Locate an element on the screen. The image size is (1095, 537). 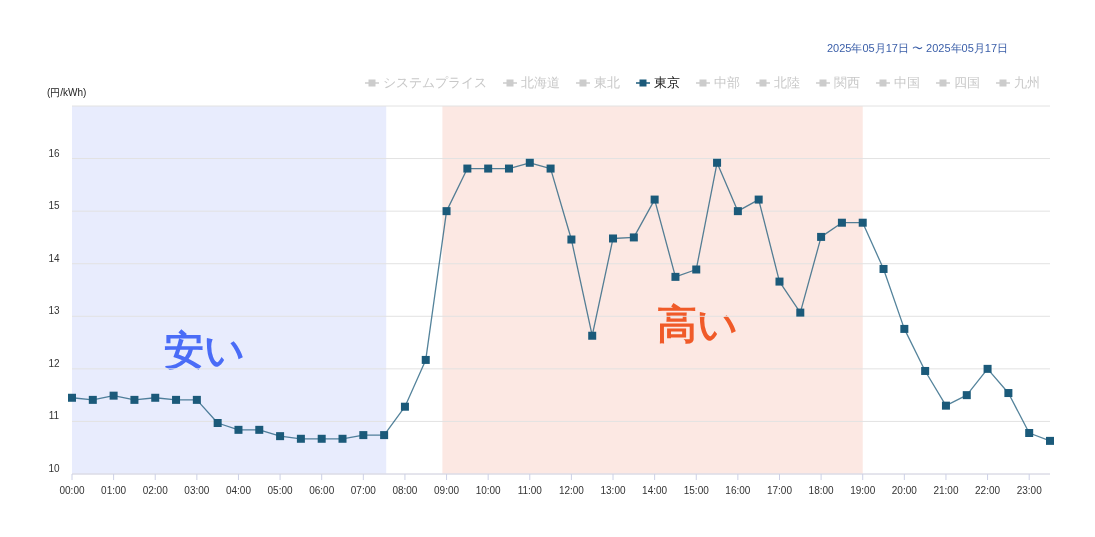
chart-subtitle: 2025年05月17日 〜 2025年05月17日 is located at coordinates (917, 48).